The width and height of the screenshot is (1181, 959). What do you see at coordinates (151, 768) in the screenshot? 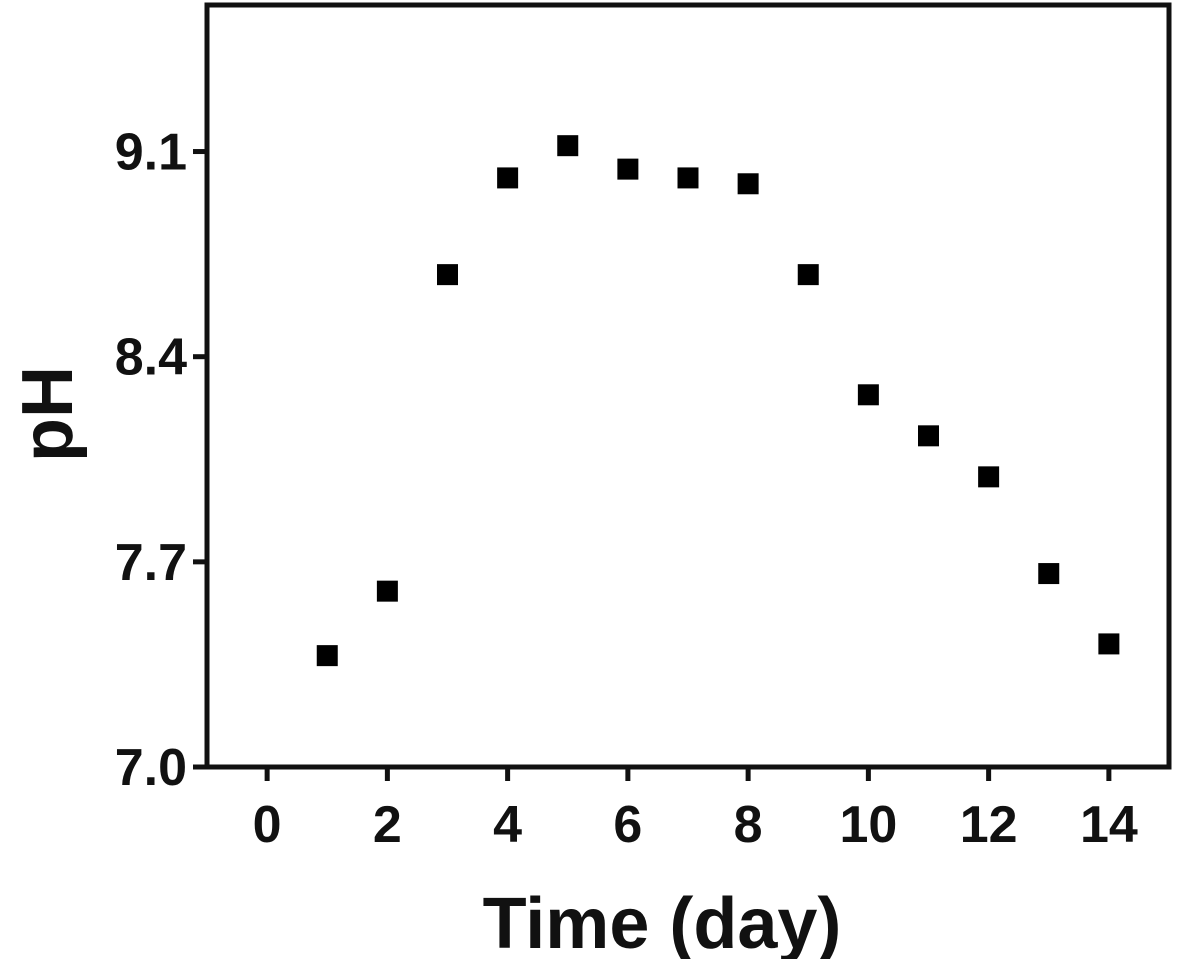
I see `y-tick-label: 7.0` at bounding box center [151, 768].